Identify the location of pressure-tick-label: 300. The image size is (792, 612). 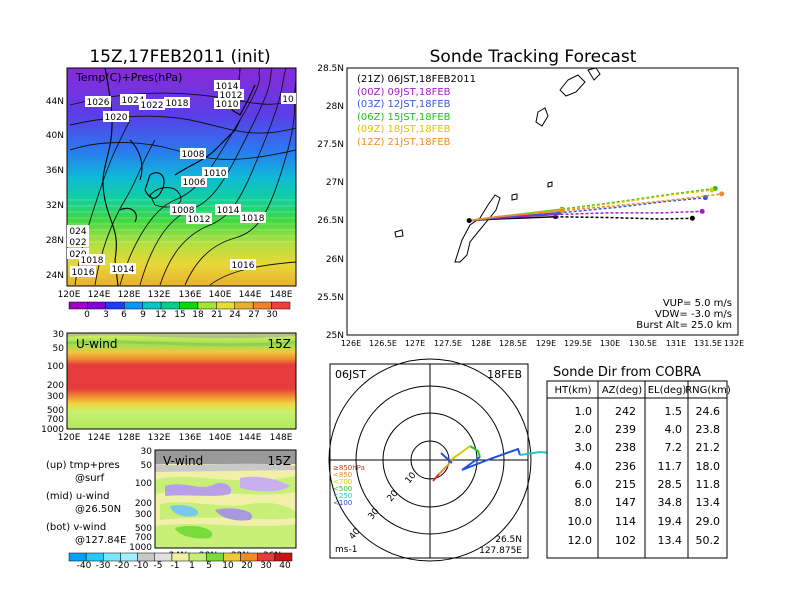
(55, 397).